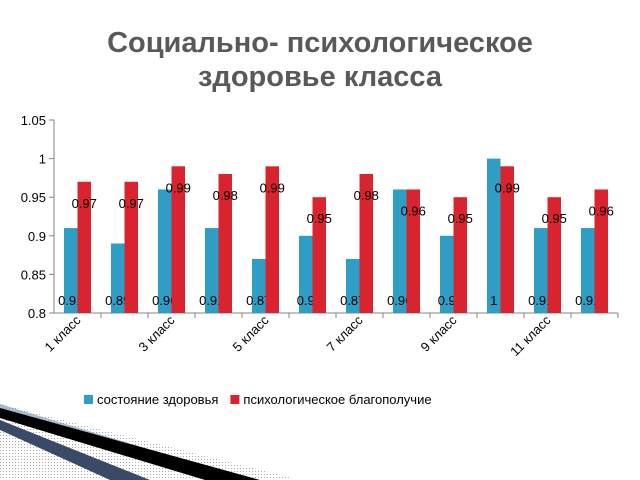  Describe the element at coordinates (345, 333) in the screenshot. I see `x-tick-label: 7 класс` at that location.